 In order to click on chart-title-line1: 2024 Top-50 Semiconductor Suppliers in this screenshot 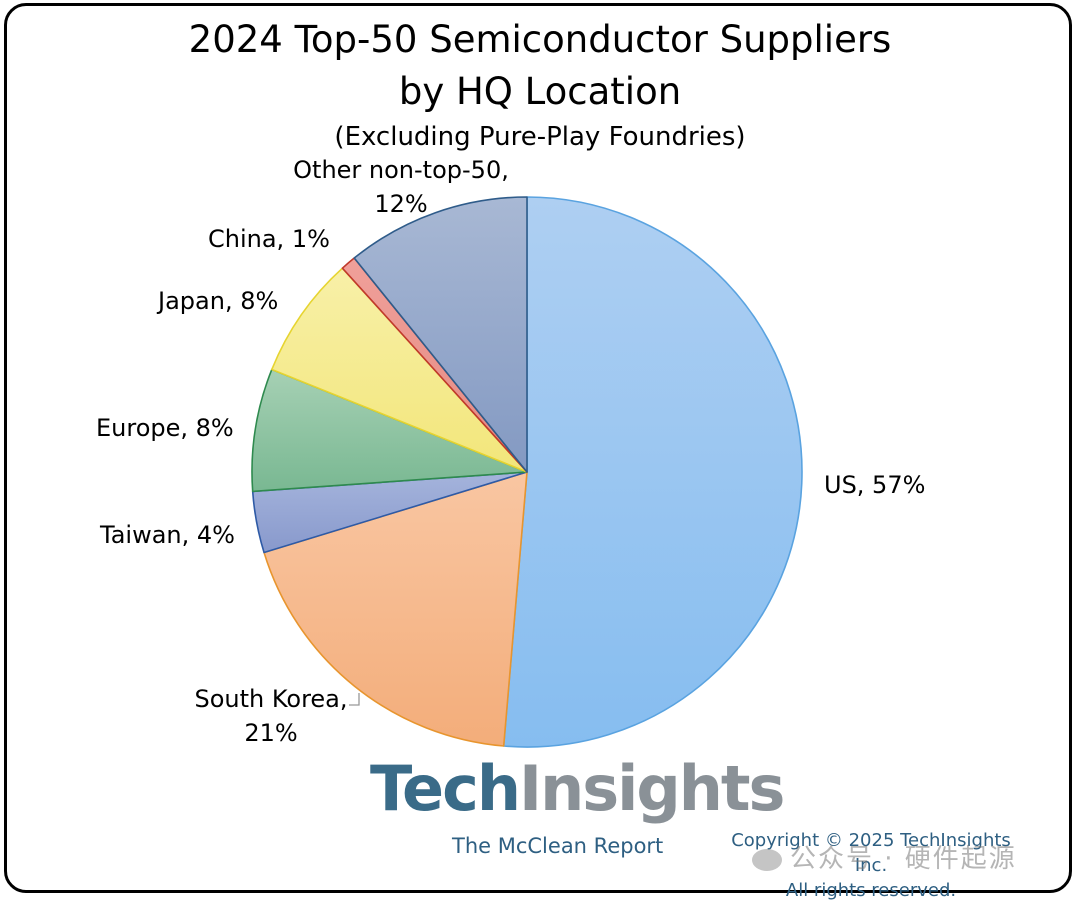, I will do `click(540, 39)`.